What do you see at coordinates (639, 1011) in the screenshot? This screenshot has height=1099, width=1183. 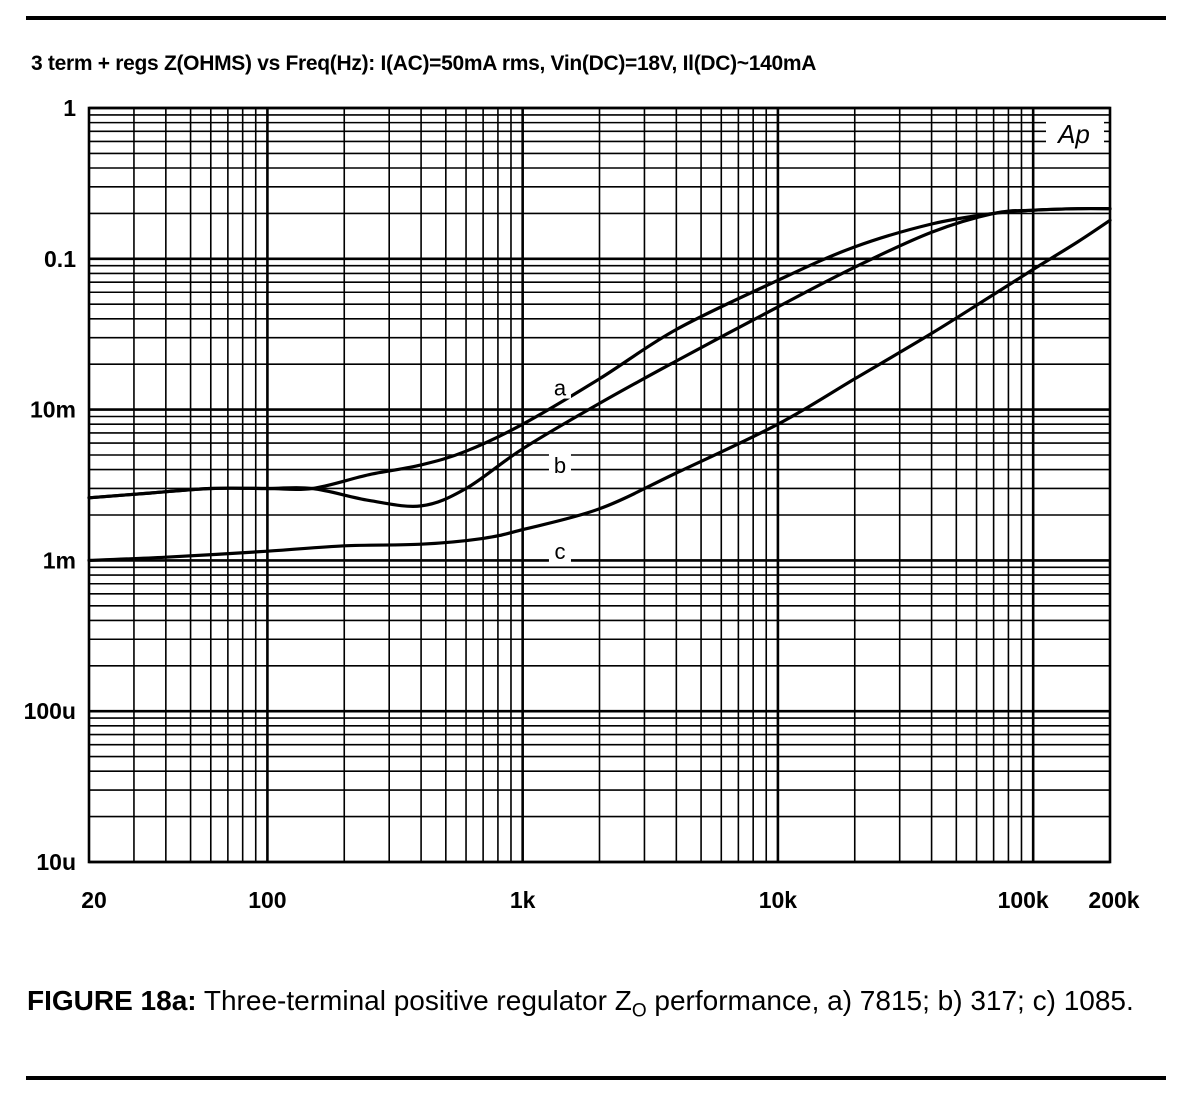 I see `caption-subscript: O` at bounding box center [639, 1011].